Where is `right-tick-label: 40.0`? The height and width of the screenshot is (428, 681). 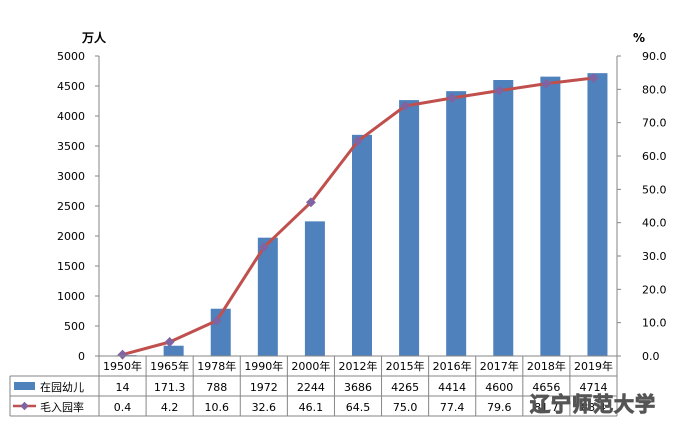 right-tick-label: 40.0 is located at coordinates (654, 223).